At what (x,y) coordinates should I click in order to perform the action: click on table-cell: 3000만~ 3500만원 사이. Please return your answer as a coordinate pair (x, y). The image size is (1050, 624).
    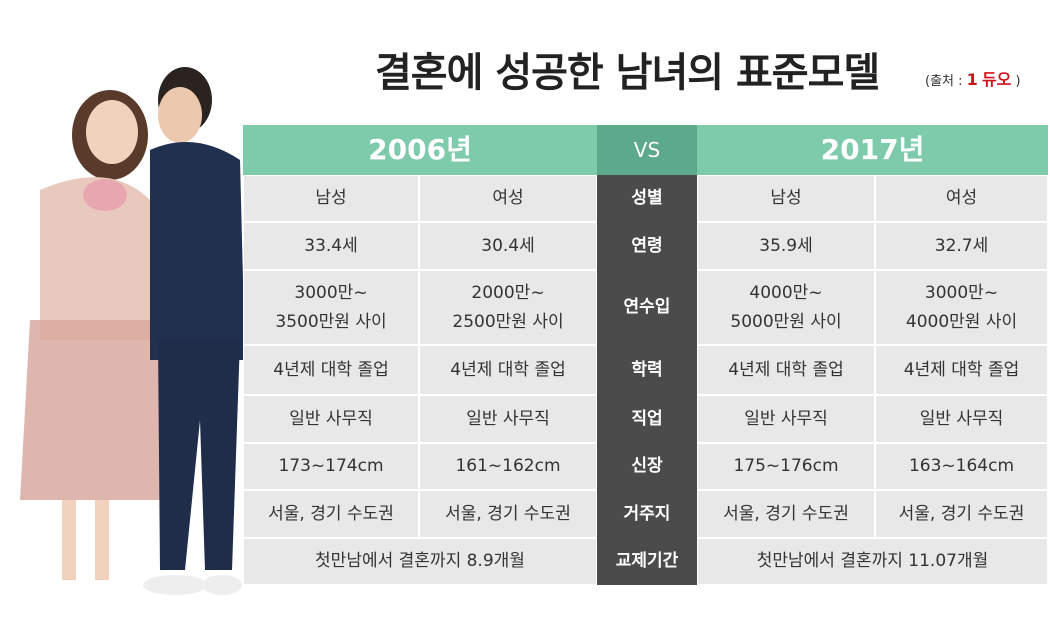
    Looking at the image, I should click on (331, 307).